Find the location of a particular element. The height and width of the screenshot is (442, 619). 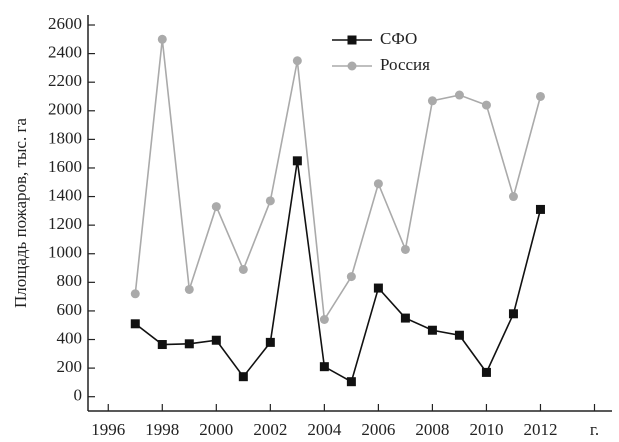

y-tick-label: 1800 is located at coordinates (65, 137).